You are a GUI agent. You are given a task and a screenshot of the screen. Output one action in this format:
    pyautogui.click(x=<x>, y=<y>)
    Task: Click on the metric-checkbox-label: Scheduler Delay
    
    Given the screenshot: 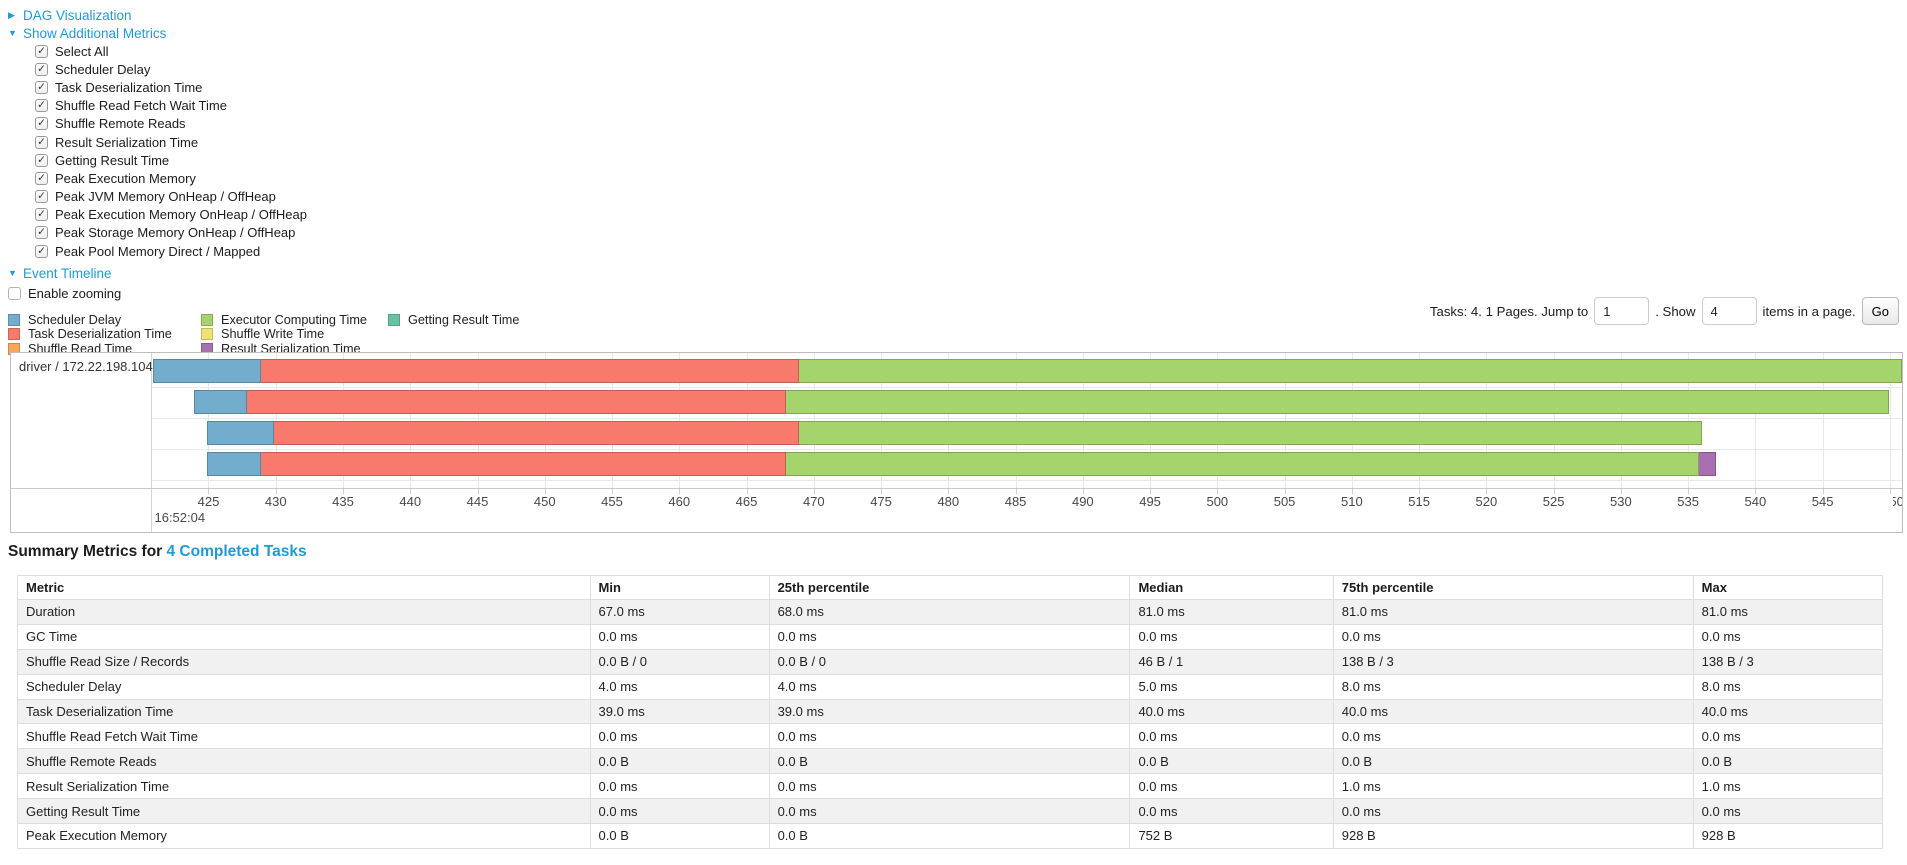 What is the action you would take?
    pyautogui.click(x=103, y=69)
    